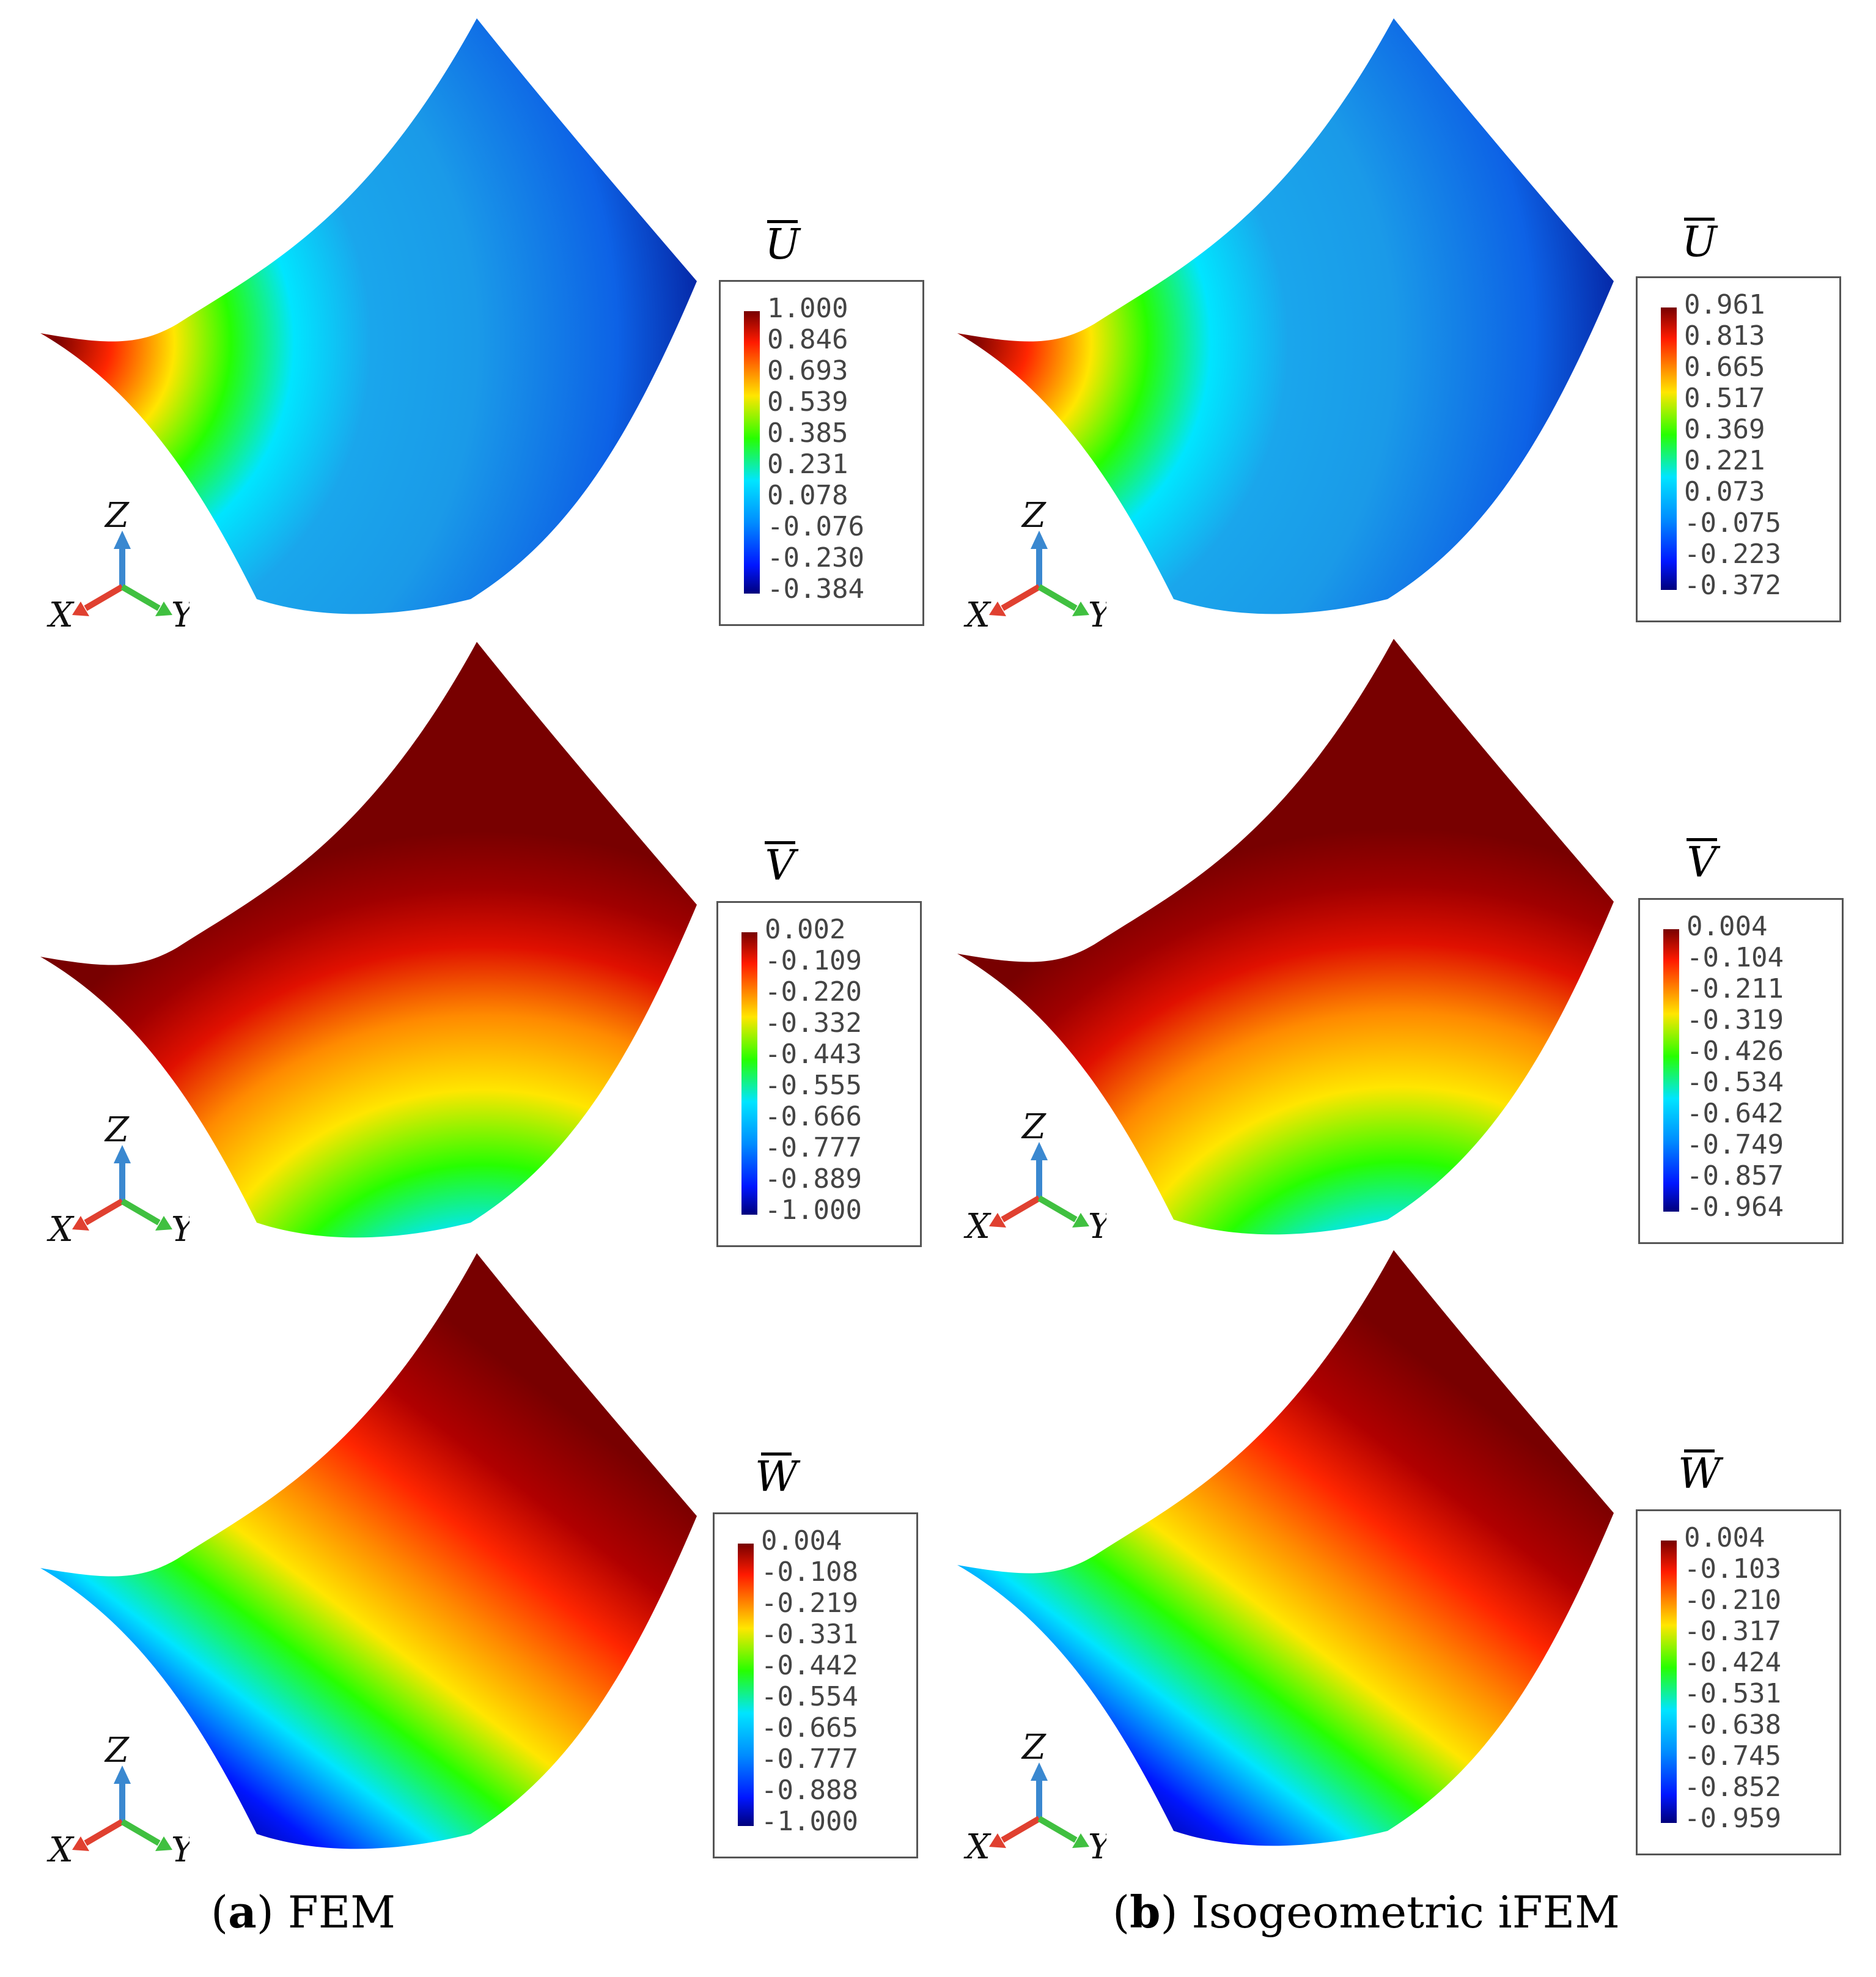  I want to click on legend-label: 0.693, so click(807, 370).